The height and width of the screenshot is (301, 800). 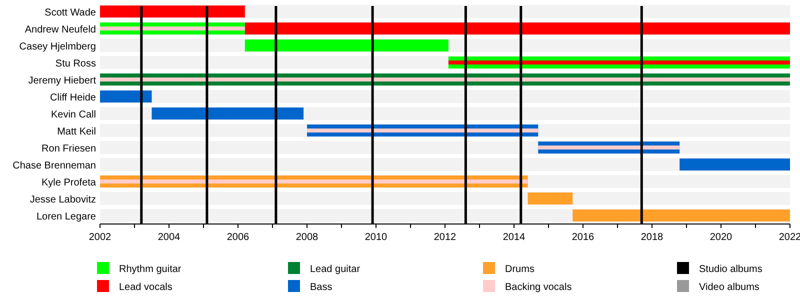 What do you see at coordinates (73, 98) in the screenshot?
I see `y-tick-label: Cliff Heide` at bounding box center [73, 98].